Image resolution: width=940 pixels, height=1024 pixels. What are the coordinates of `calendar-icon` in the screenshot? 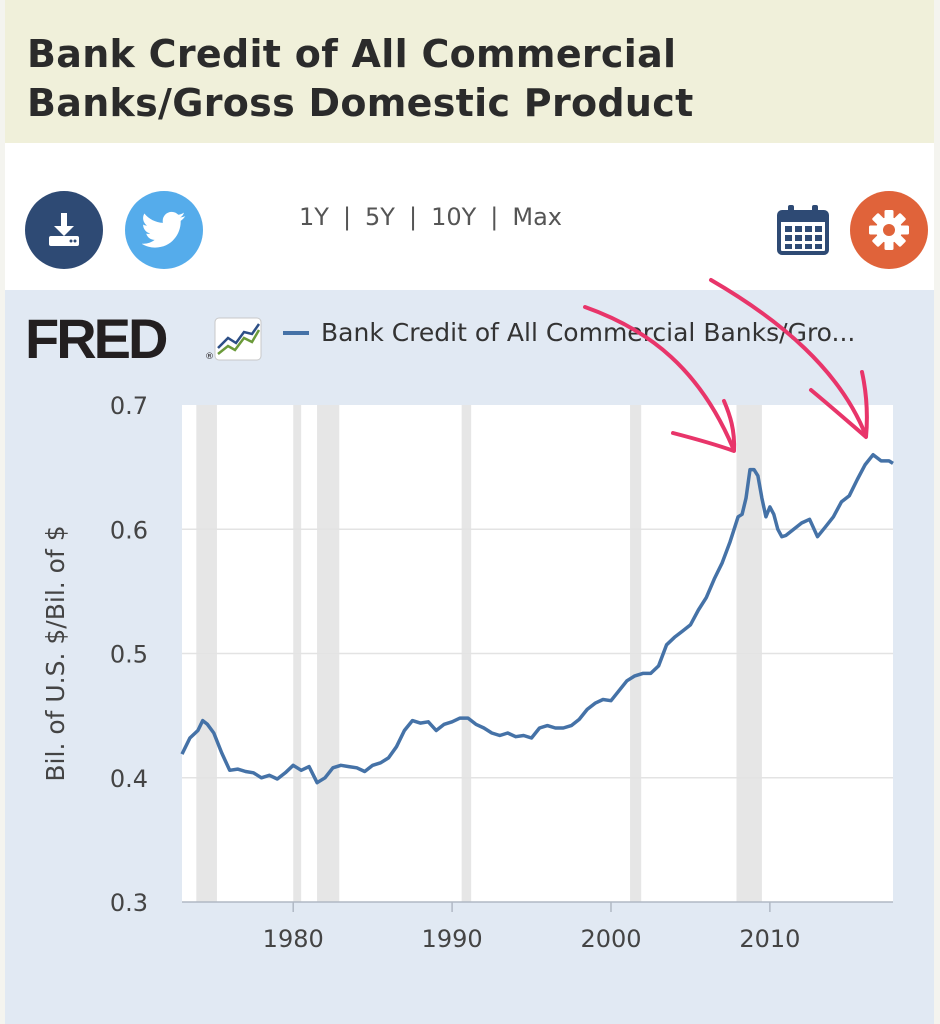 It's located at (803, 229).